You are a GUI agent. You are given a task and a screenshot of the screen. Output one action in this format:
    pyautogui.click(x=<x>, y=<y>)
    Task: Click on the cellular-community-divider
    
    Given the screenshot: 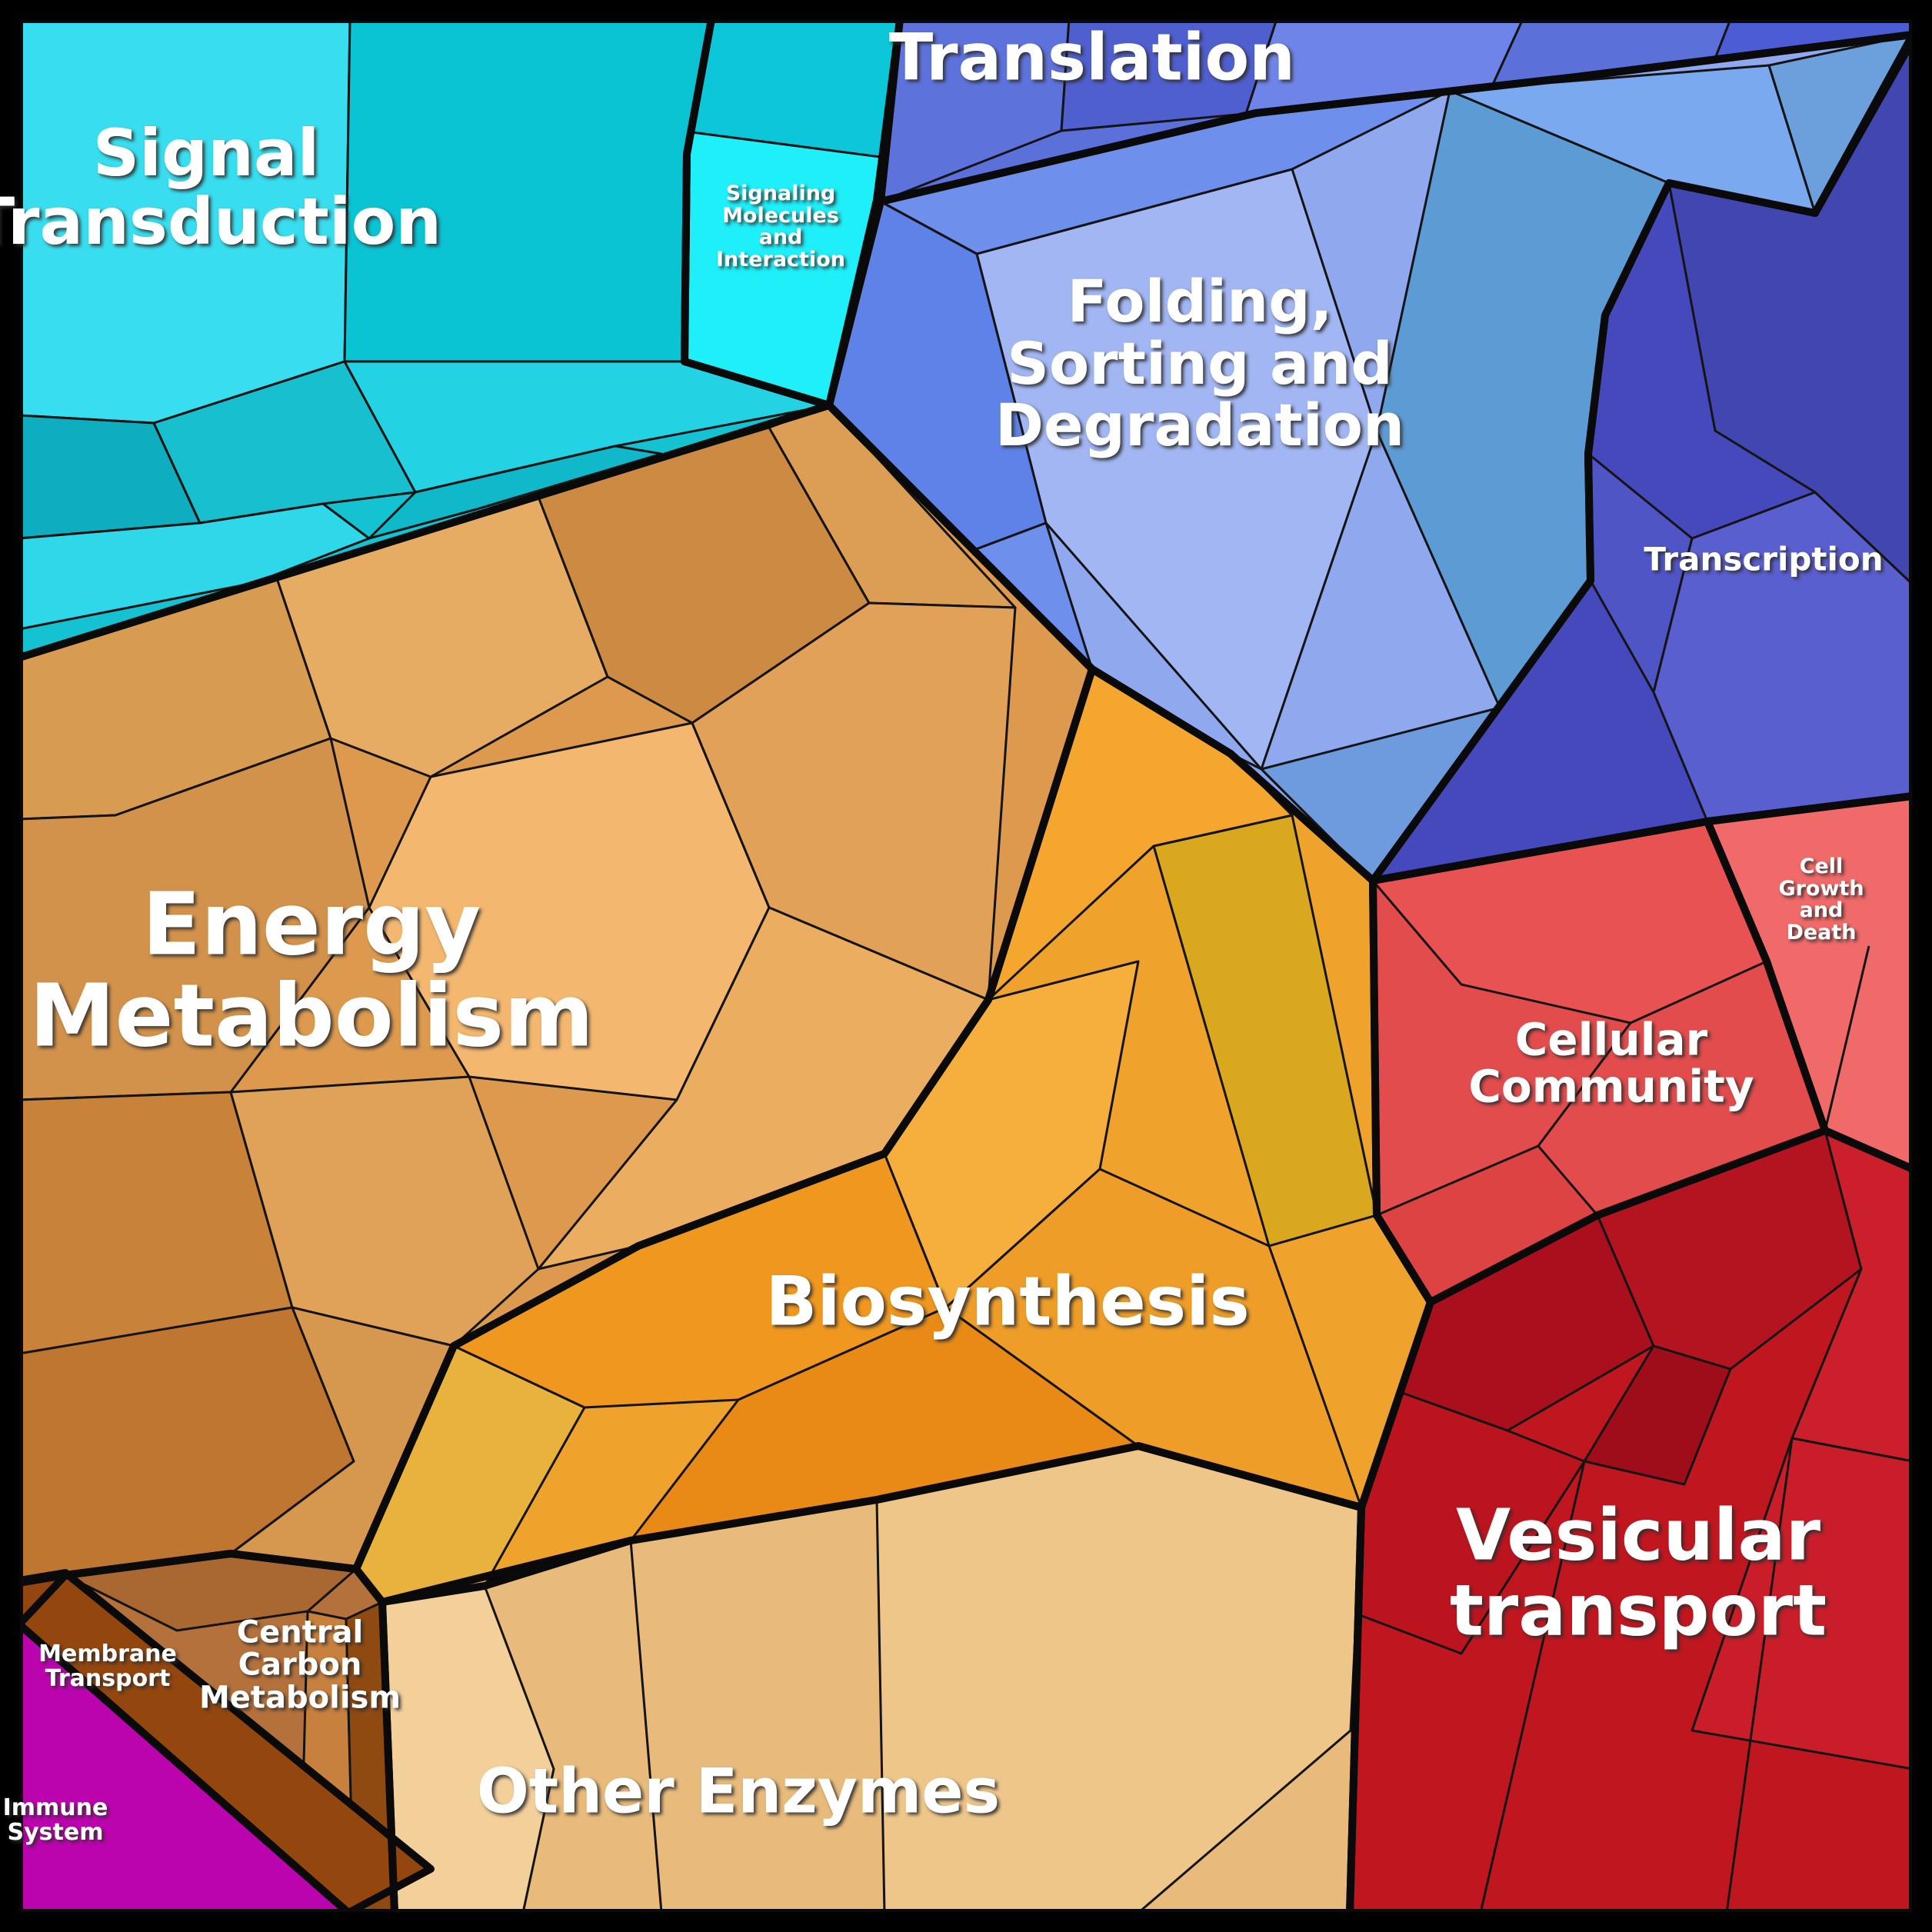 What is the action you would take?
    pyautogui.click(x=1584, y=1084)
    